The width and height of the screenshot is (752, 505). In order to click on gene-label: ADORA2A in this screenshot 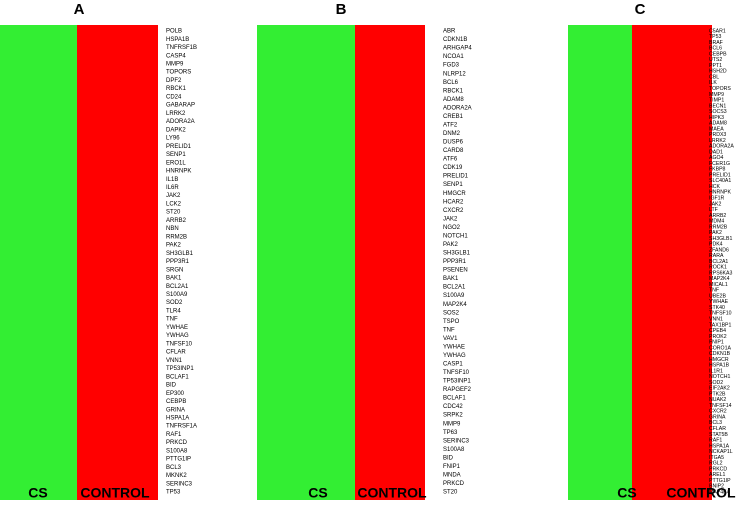, I will do `click(180, 122)`.